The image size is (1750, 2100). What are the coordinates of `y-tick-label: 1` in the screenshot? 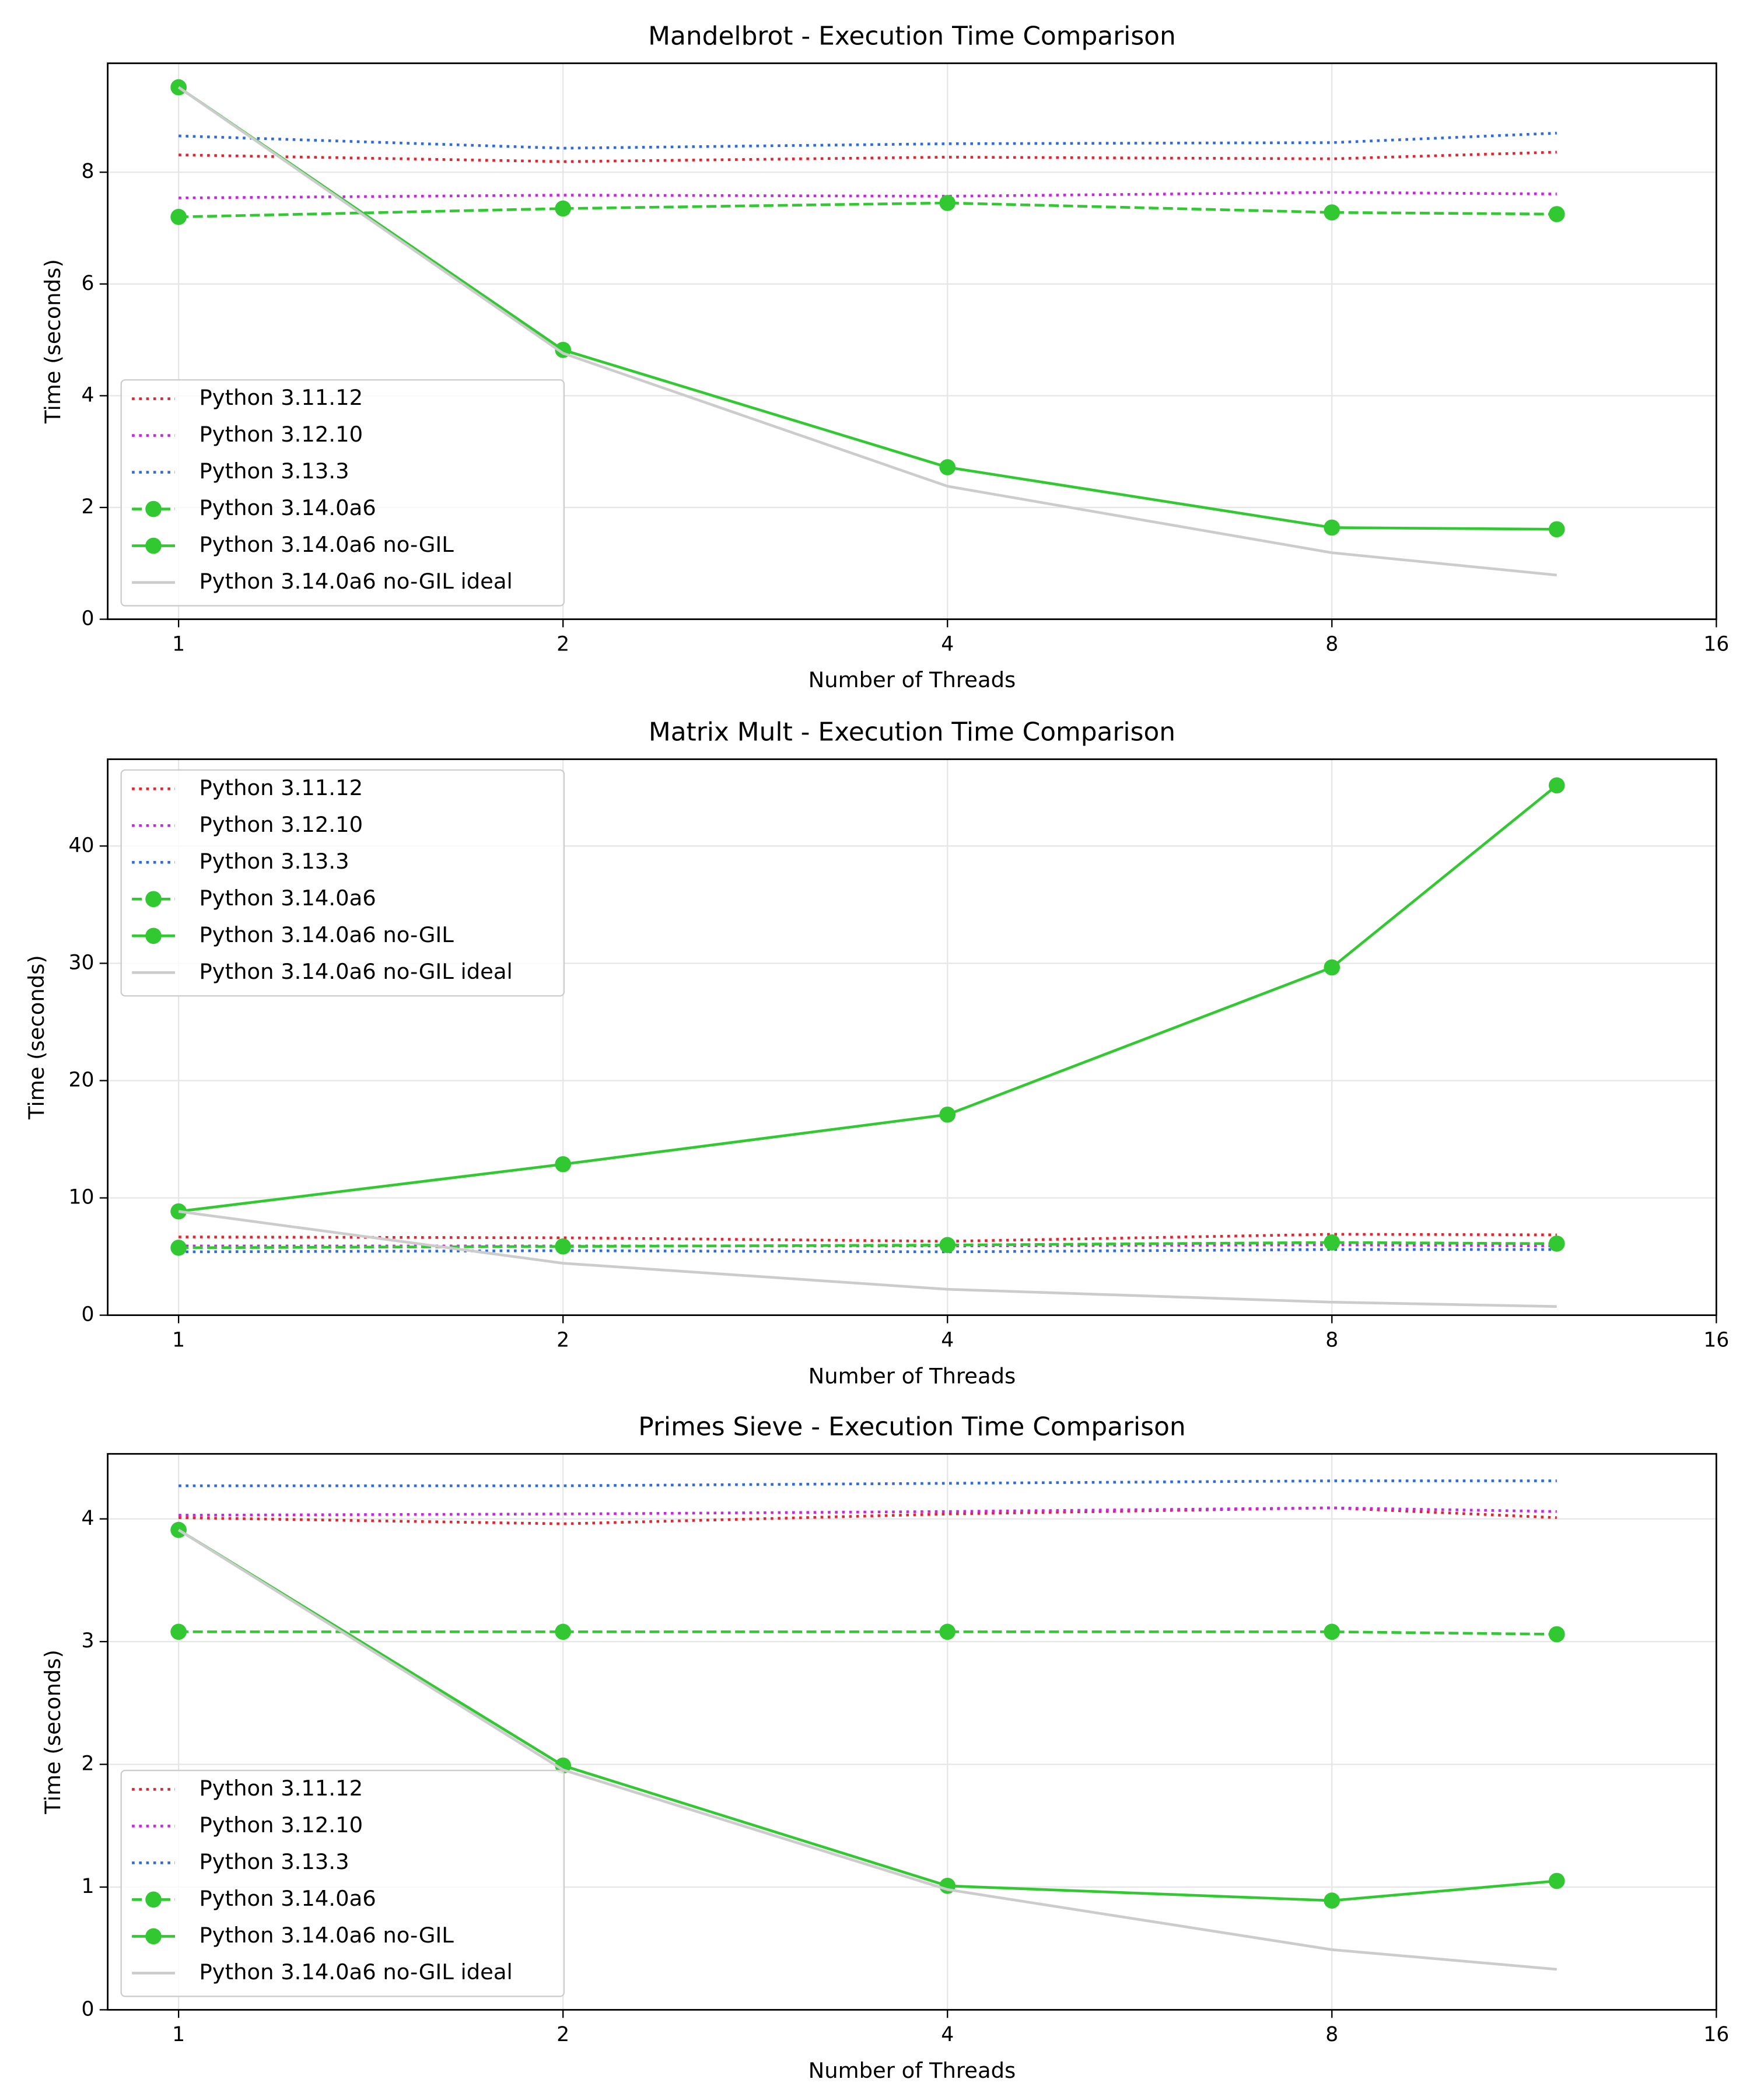 It's located at (88, 1887).